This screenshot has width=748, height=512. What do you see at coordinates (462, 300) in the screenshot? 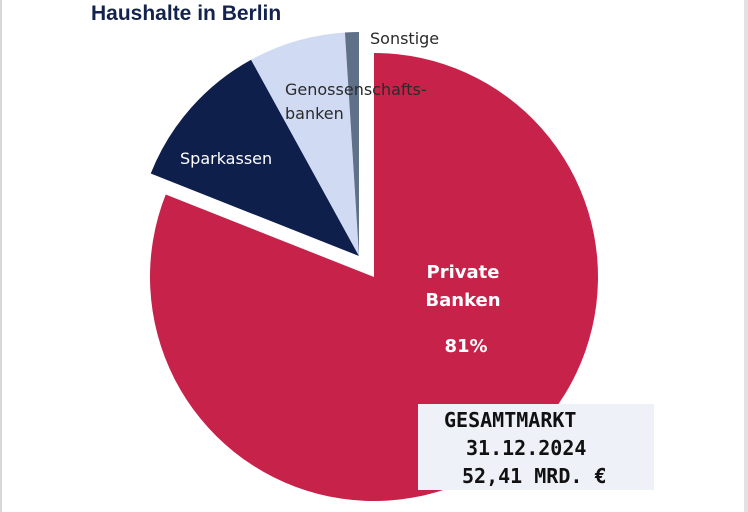
I see `slice-label-private-line2: Banken` at bounding box center [462, 300].